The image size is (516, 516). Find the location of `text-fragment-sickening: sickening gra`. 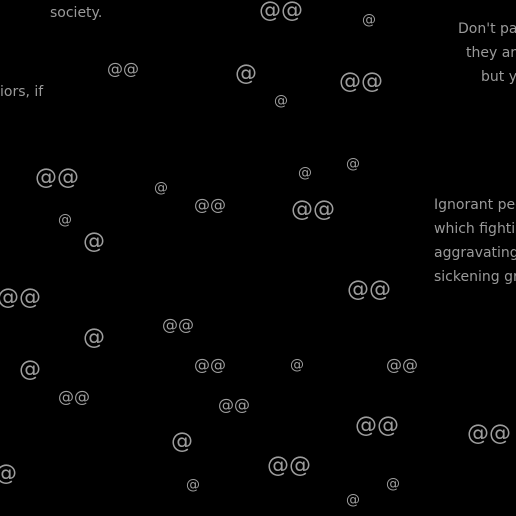

text-fragment-sickening: sickening gra is located at coordinates (475, 277).